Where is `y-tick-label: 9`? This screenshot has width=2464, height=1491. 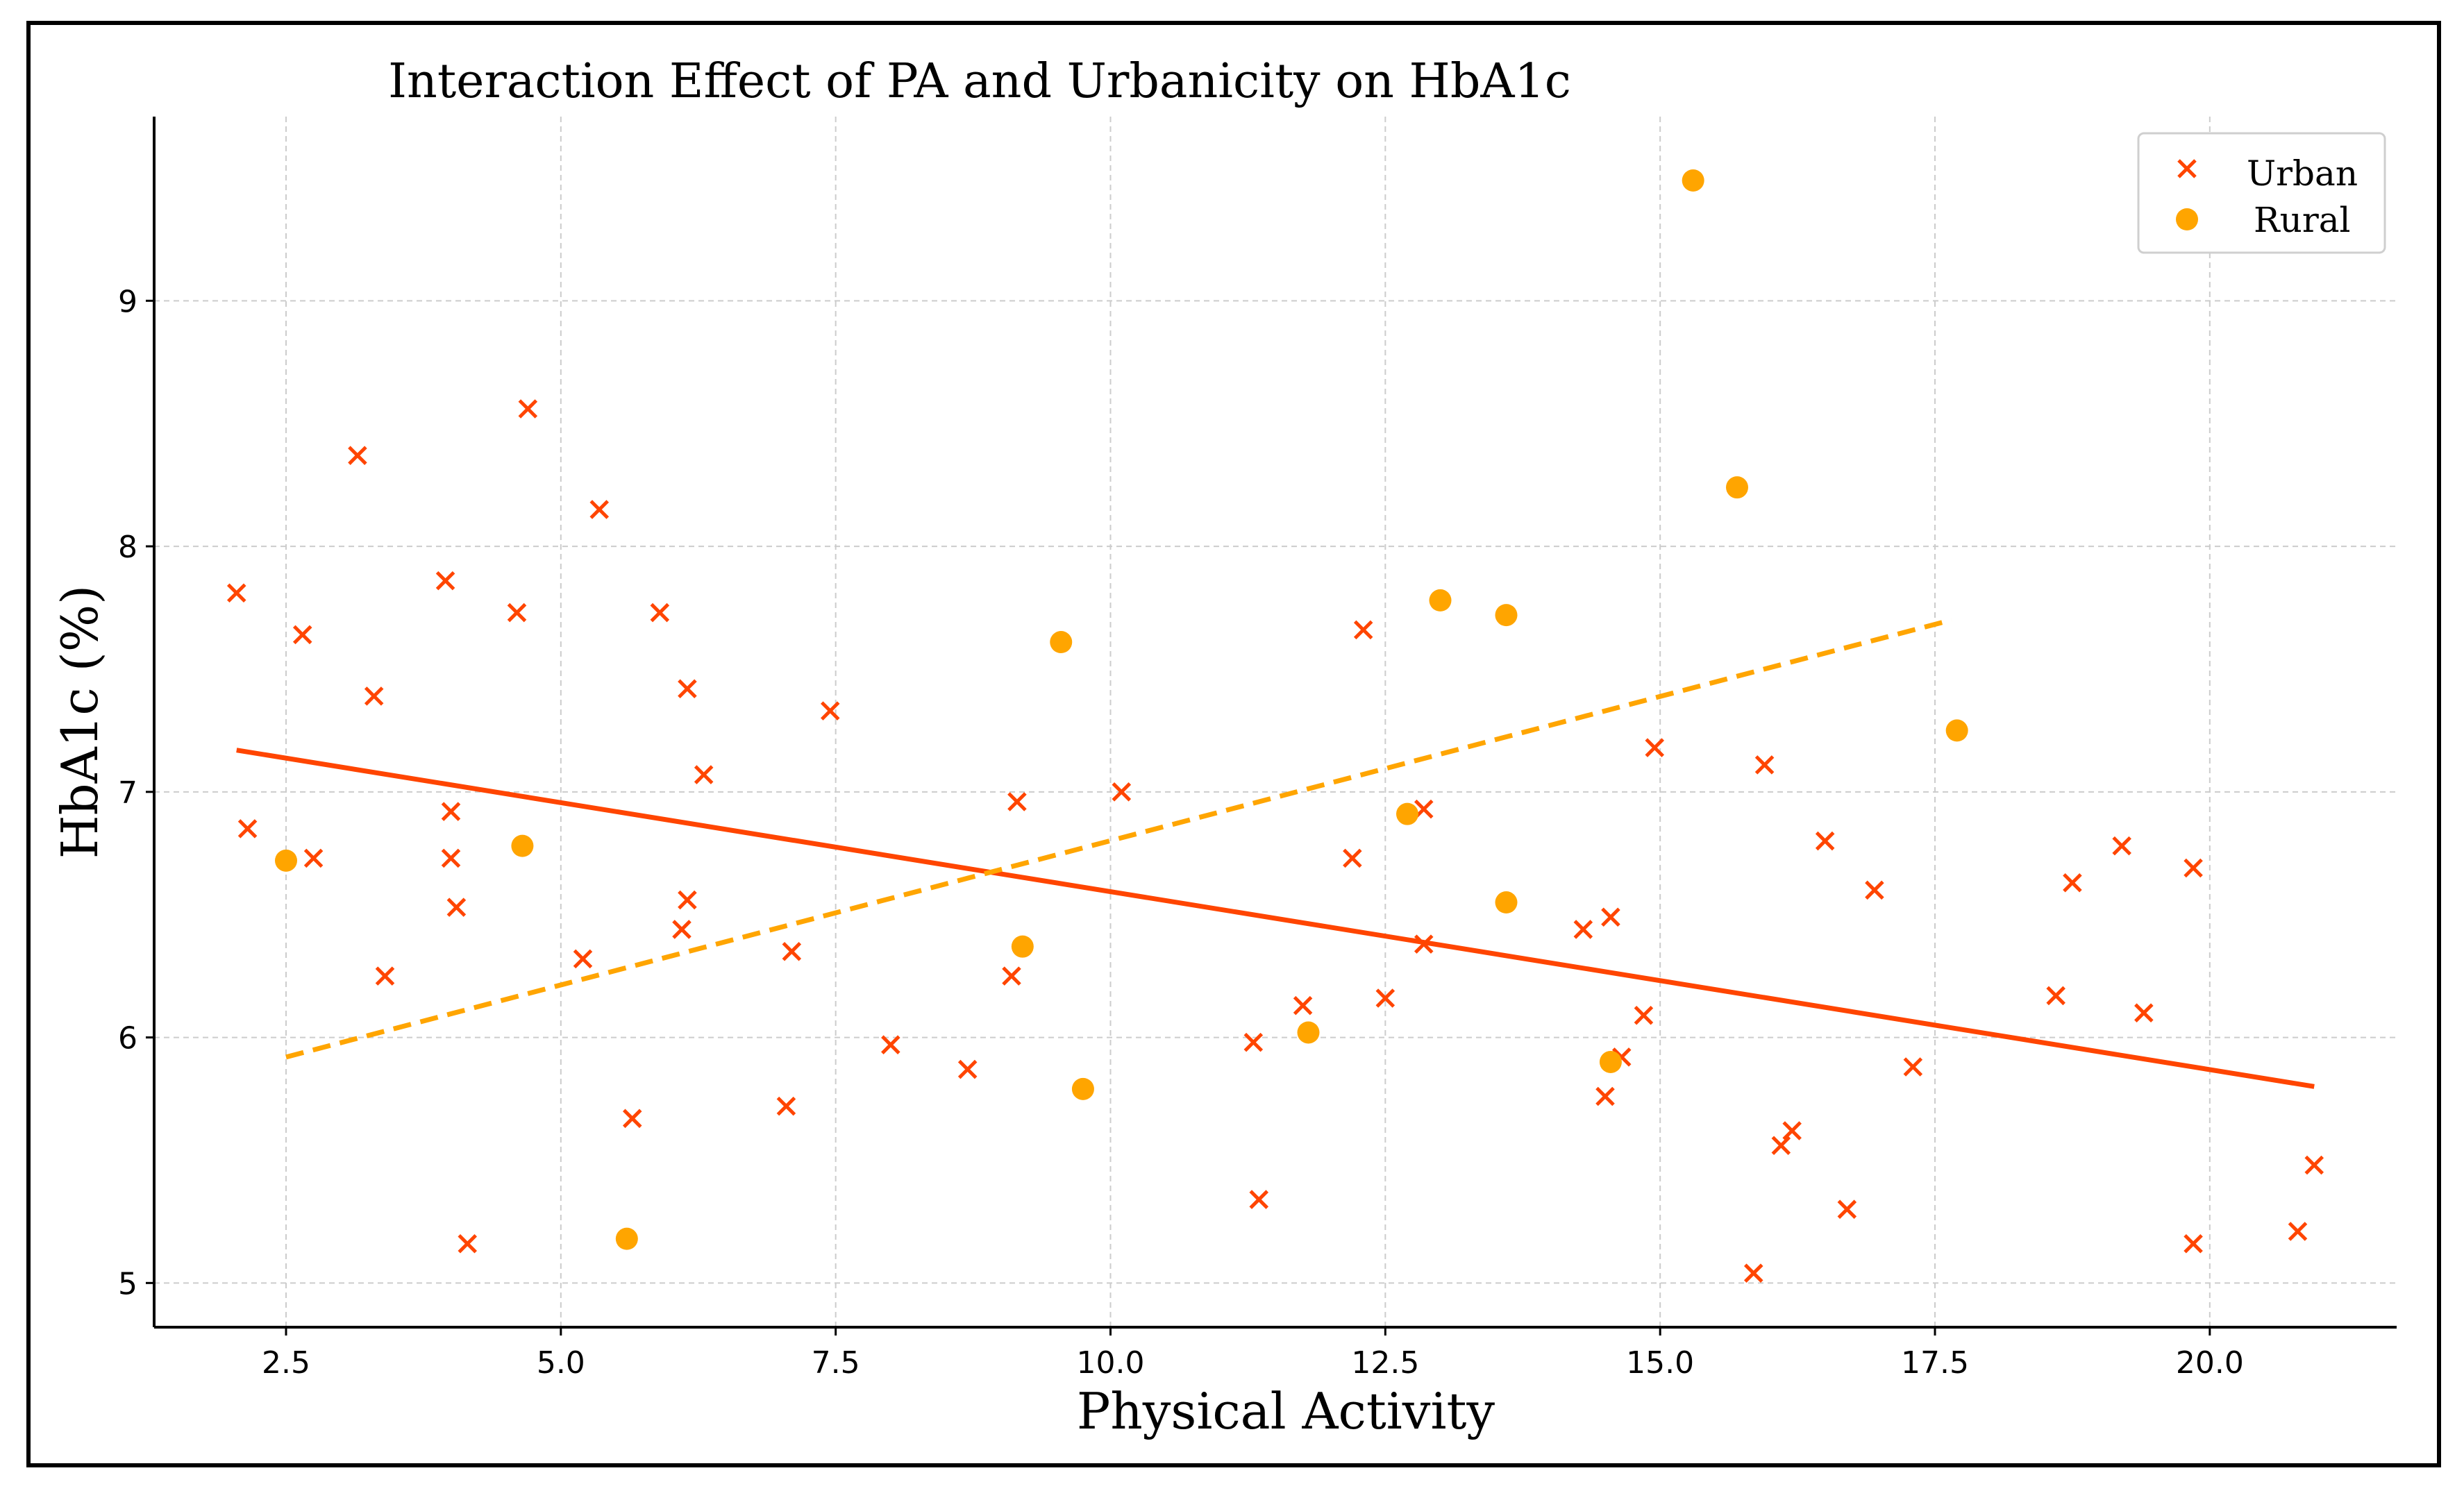 y-tick-label: 9 is located at coordinates (127, 301).